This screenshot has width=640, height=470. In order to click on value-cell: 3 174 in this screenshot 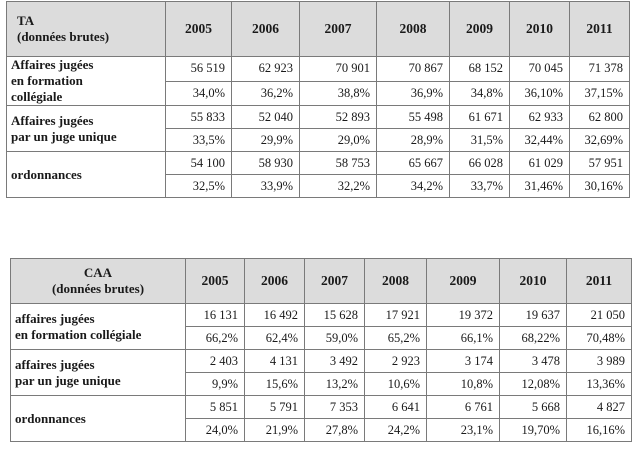, I will do `click(463, 361)`.